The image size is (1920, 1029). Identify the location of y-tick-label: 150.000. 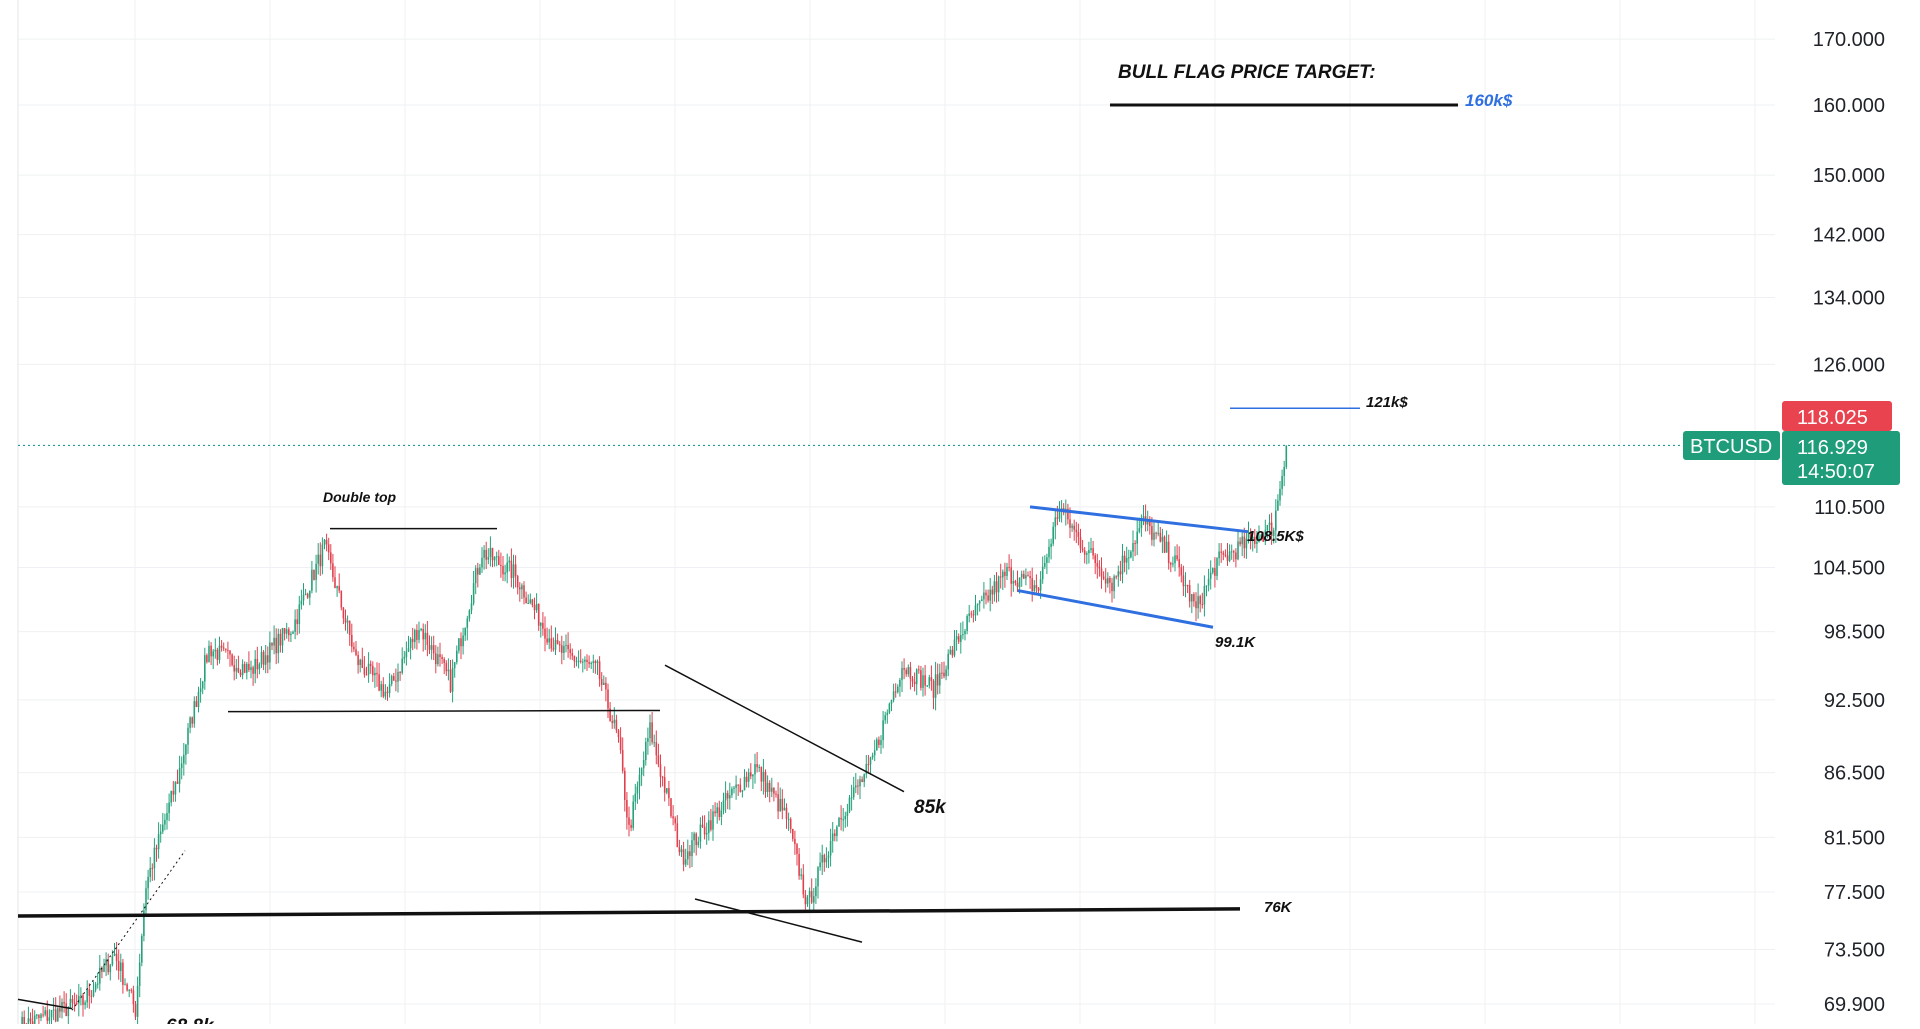
(1849, 176).